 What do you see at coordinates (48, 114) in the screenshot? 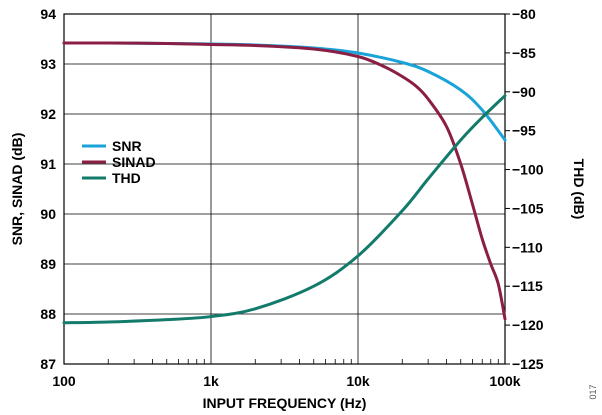
I see `y-left-tick-label: 92` at bounding box center [48, 114].